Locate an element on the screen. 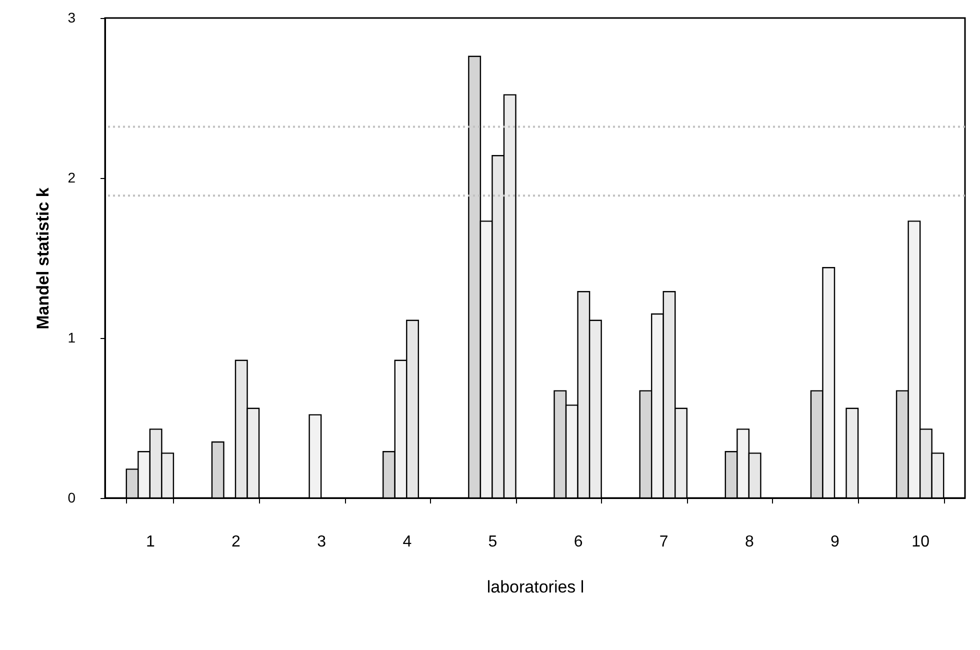  x-tick-label: 4 is located at coordinates (407, 542).